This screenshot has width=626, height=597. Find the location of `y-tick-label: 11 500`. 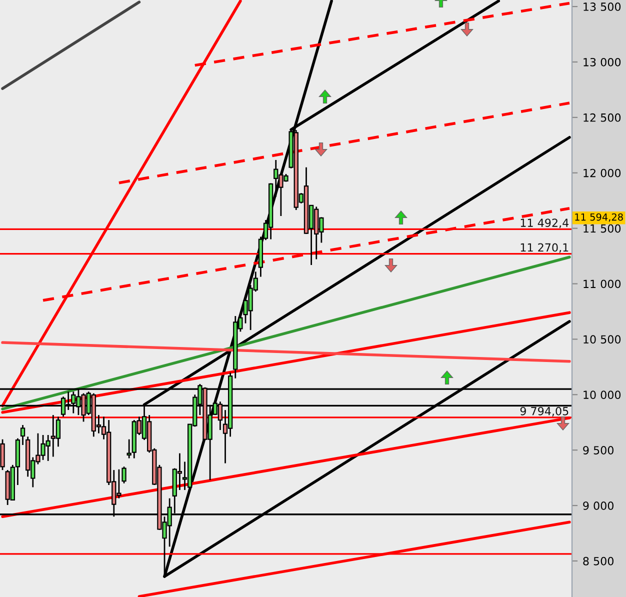

y-tick-label: 11 500 is located at coordinates (602, 228).